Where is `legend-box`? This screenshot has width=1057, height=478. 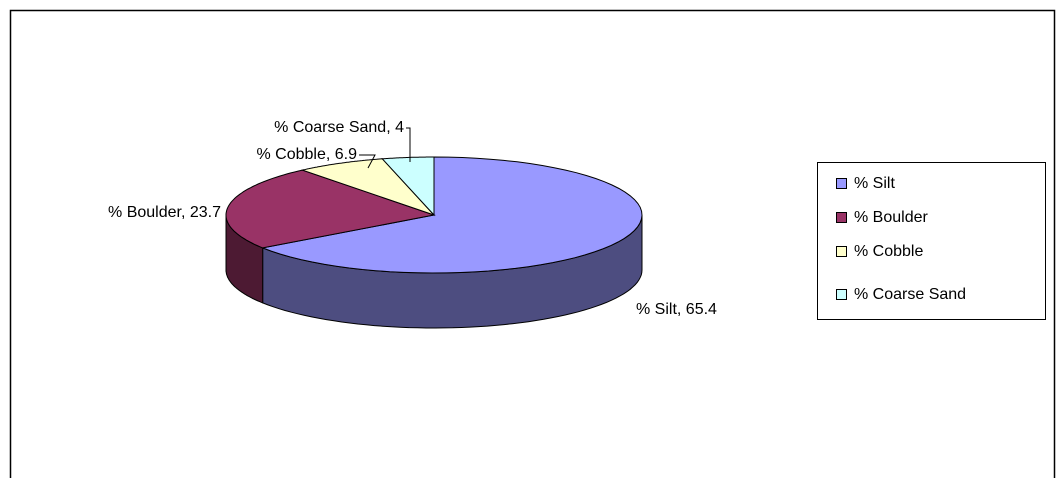
legend-box is located at coordinates (931, 241).